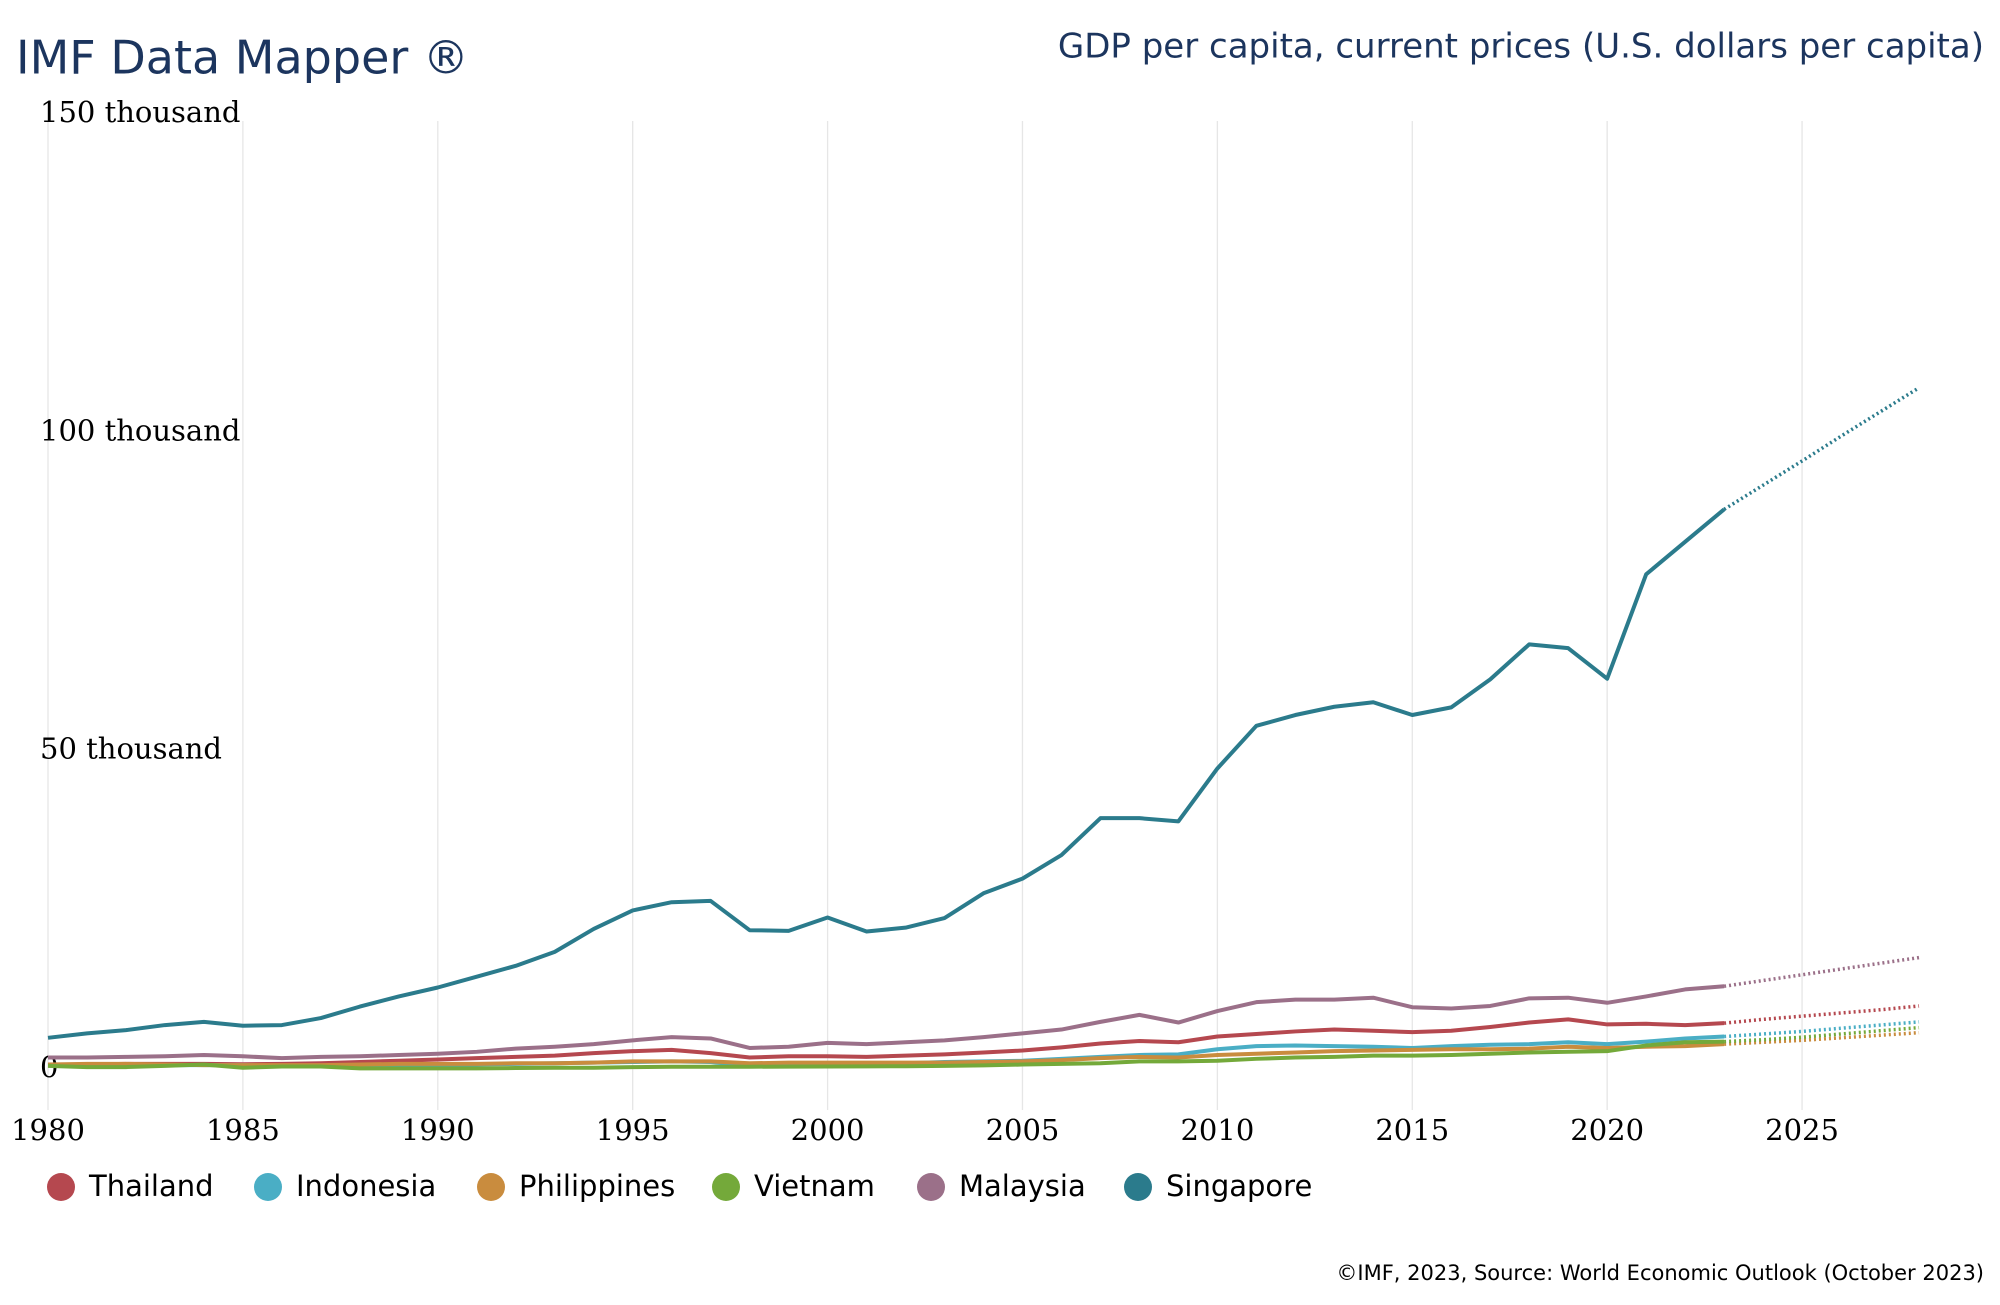 The height and width of the screenshot is (1305, 2000). What do you see at coordinates (633, 1130) in the screenshot?
I see `x-tick-label: 1995` at bounding box center [633, 1130].